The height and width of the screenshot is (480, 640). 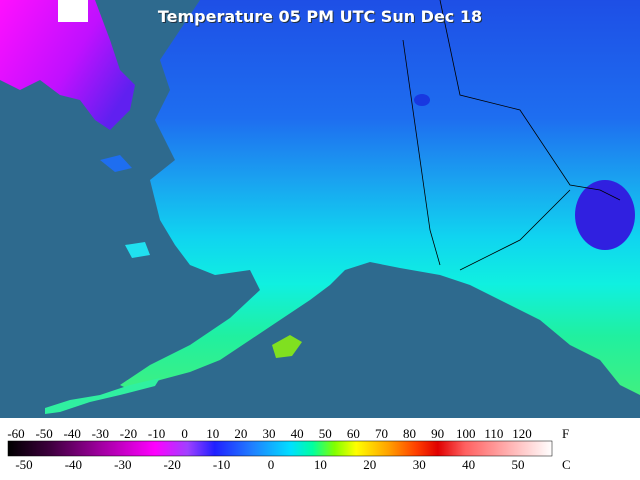 What do you see at coordinates (172, 464) in the screenshot?
I see `celsius-label: -20` at bounding box center [172, 464].